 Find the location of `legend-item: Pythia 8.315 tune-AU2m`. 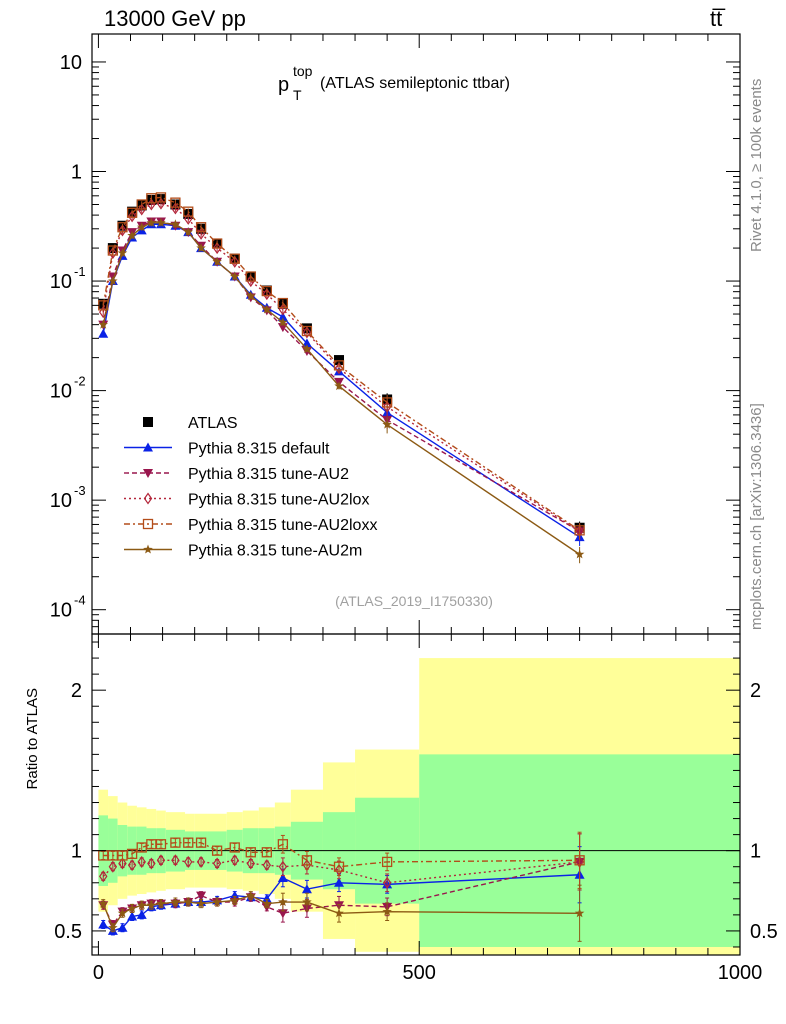

legend-item: Pythia 8.315 tune-AU2m is located at coordinates (243, 551).